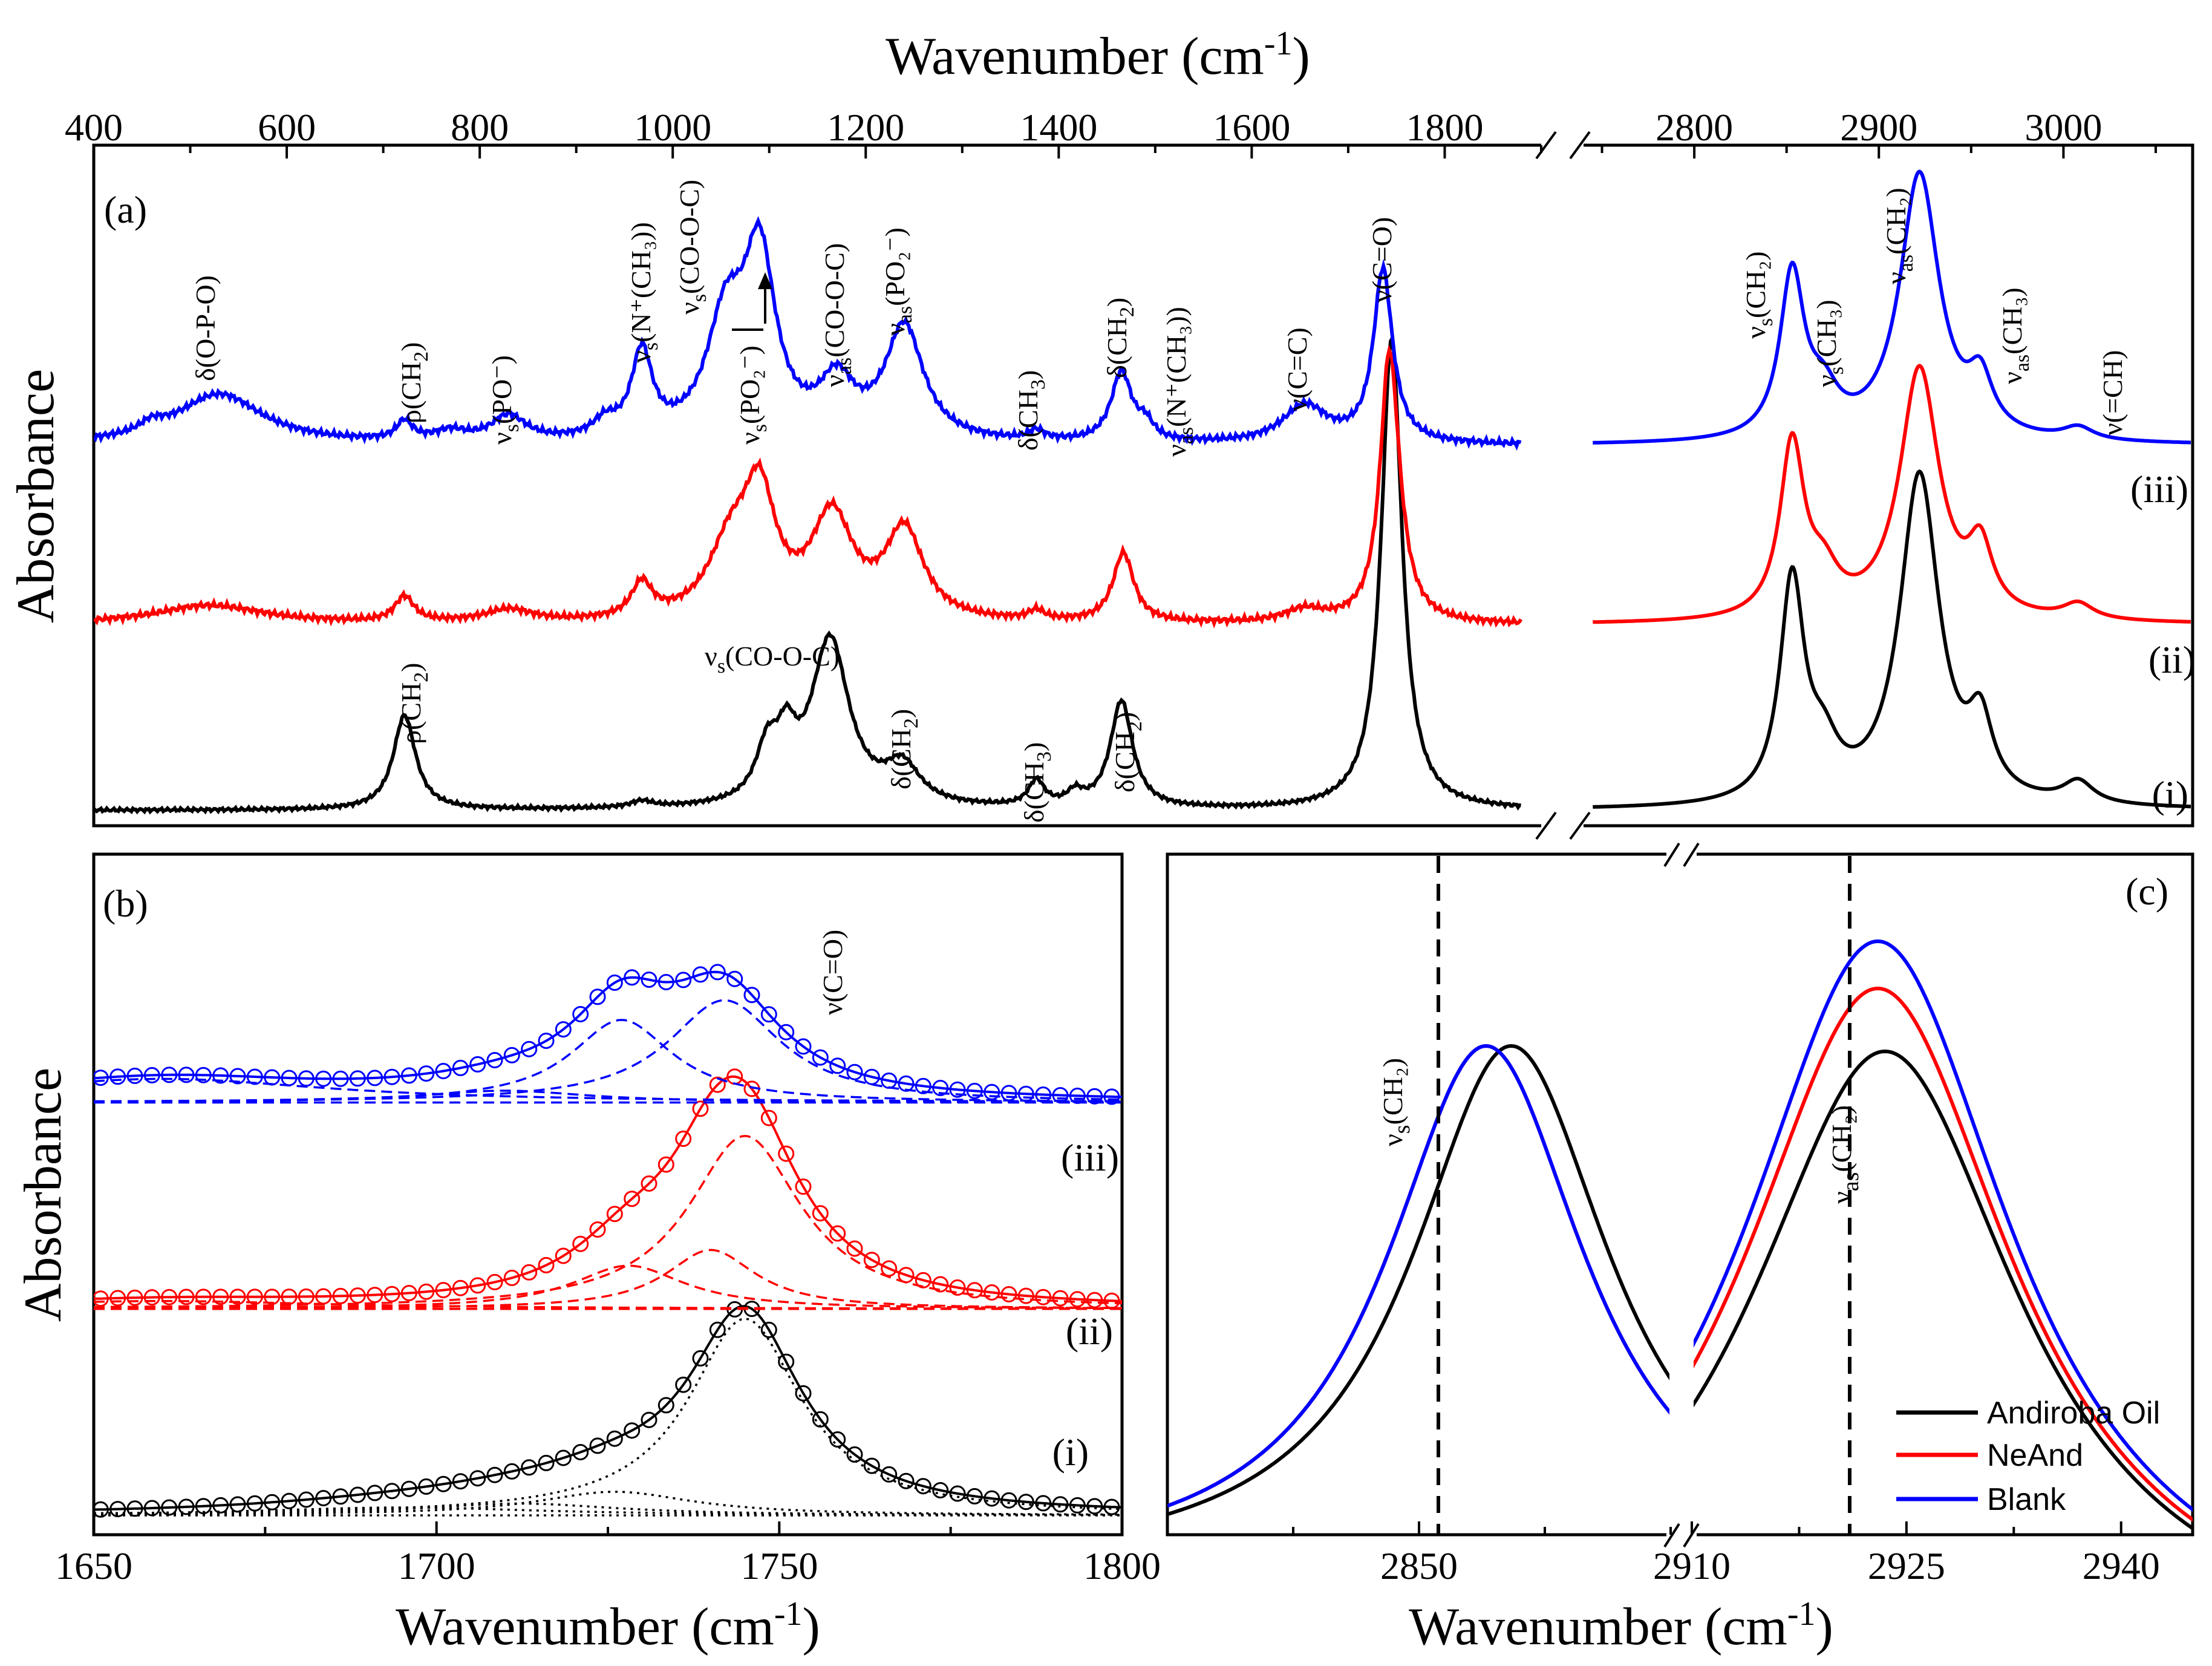 Image resolution: width=2212 pixels, height=1666 pixels. Describe the element at coordinates (2028, 1457) in the screenshot. I see `legend: Andiroba Oil NeAnd Blank` at that location.